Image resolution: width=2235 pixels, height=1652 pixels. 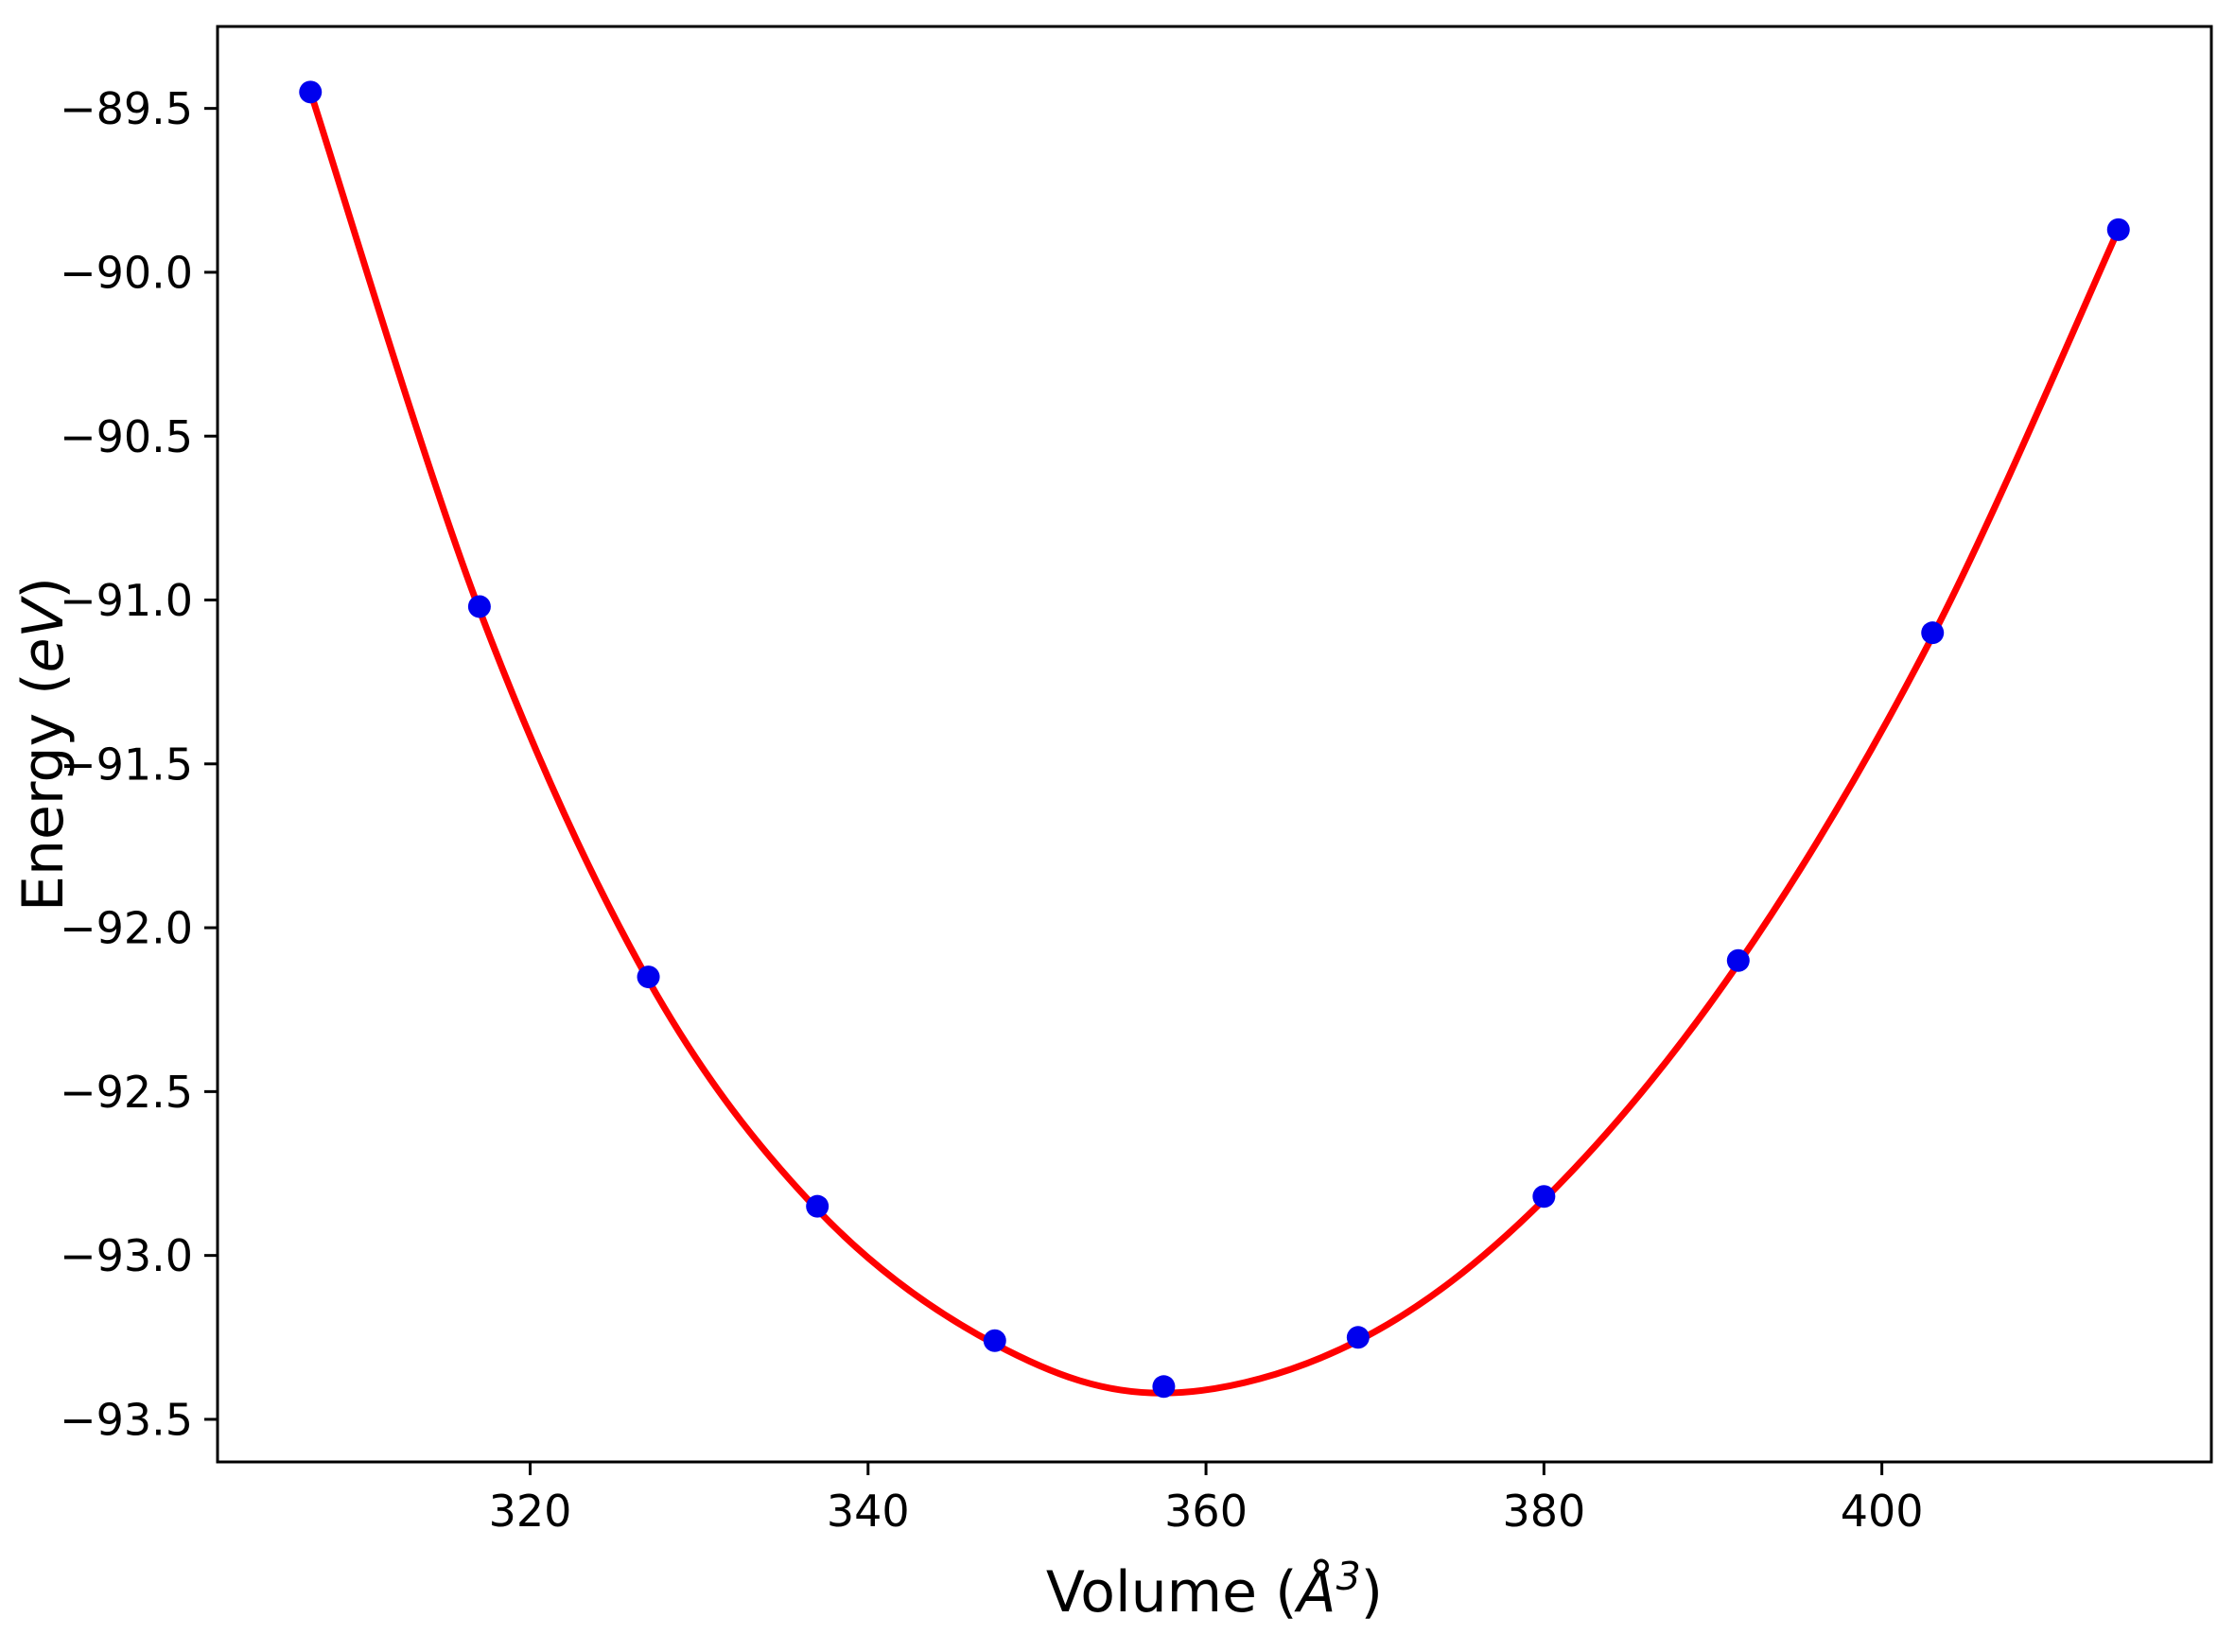 What do you see at coordinates (1543, 1512) in the screenshot?
I see `x-tick-label: 380` at bounding box center [1543, 1512].